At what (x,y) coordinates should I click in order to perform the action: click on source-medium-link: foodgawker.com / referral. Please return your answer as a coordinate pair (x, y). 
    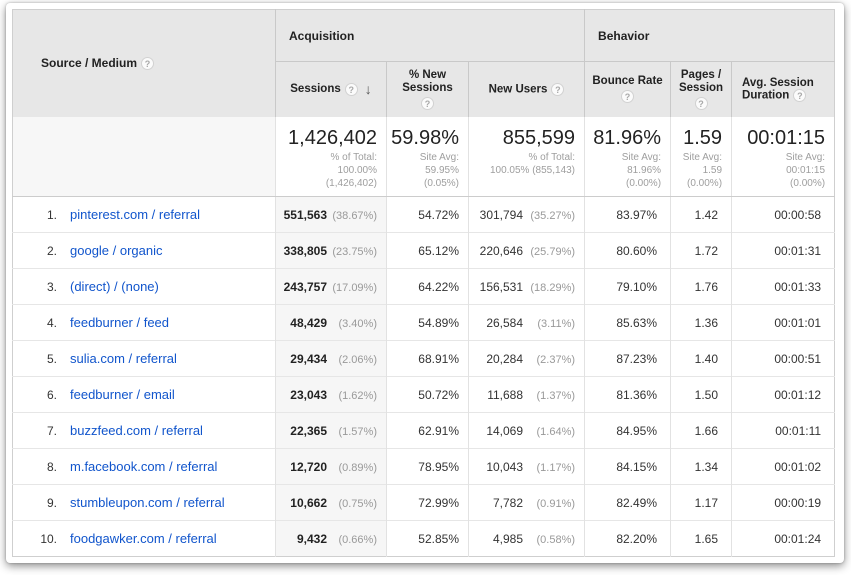
    Looking at the image, I should click on (143, 538).